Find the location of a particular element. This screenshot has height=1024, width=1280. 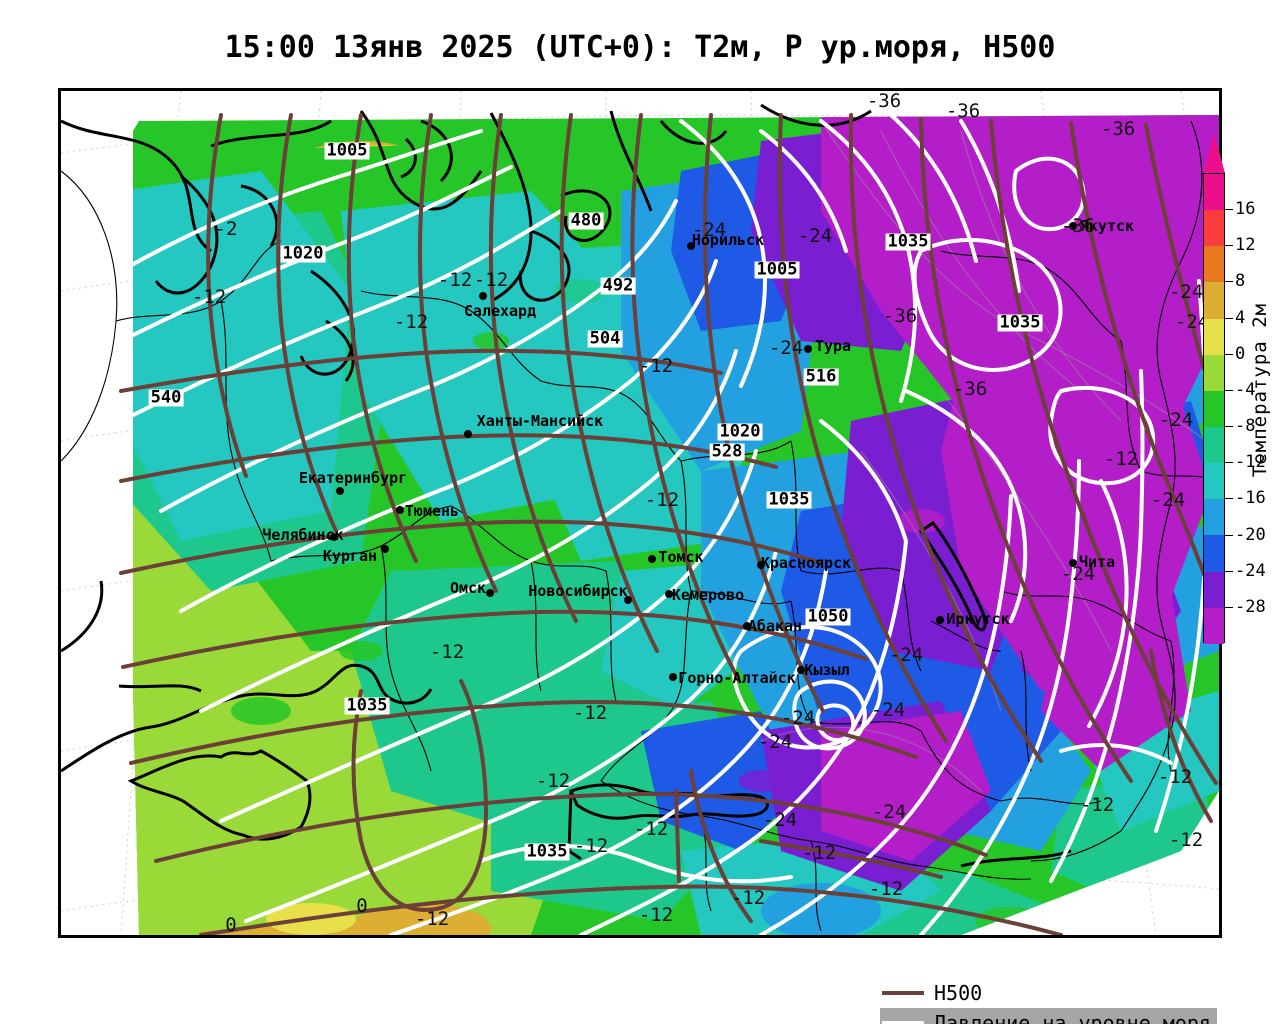

colorbar-body is located at coordinates (1214, 408).